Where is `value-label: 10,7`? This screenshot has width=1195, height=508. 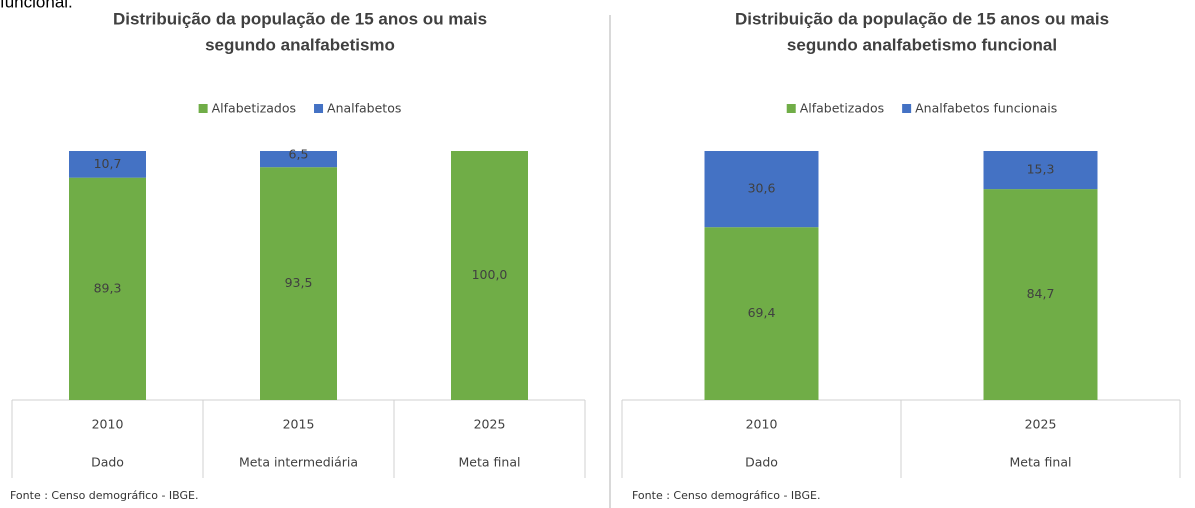 value-label: 10,7 is located at coordinates (108, 163).